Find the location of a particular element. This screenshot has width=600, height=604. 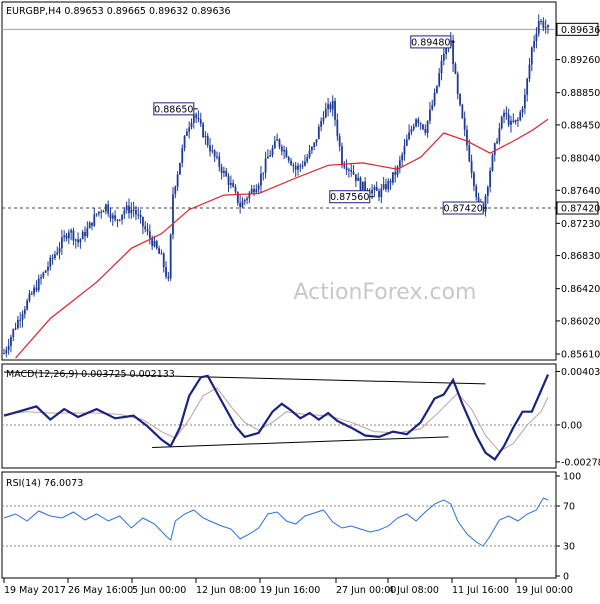

annotation-3: 0.87420 is located at coordinates (465, 208).